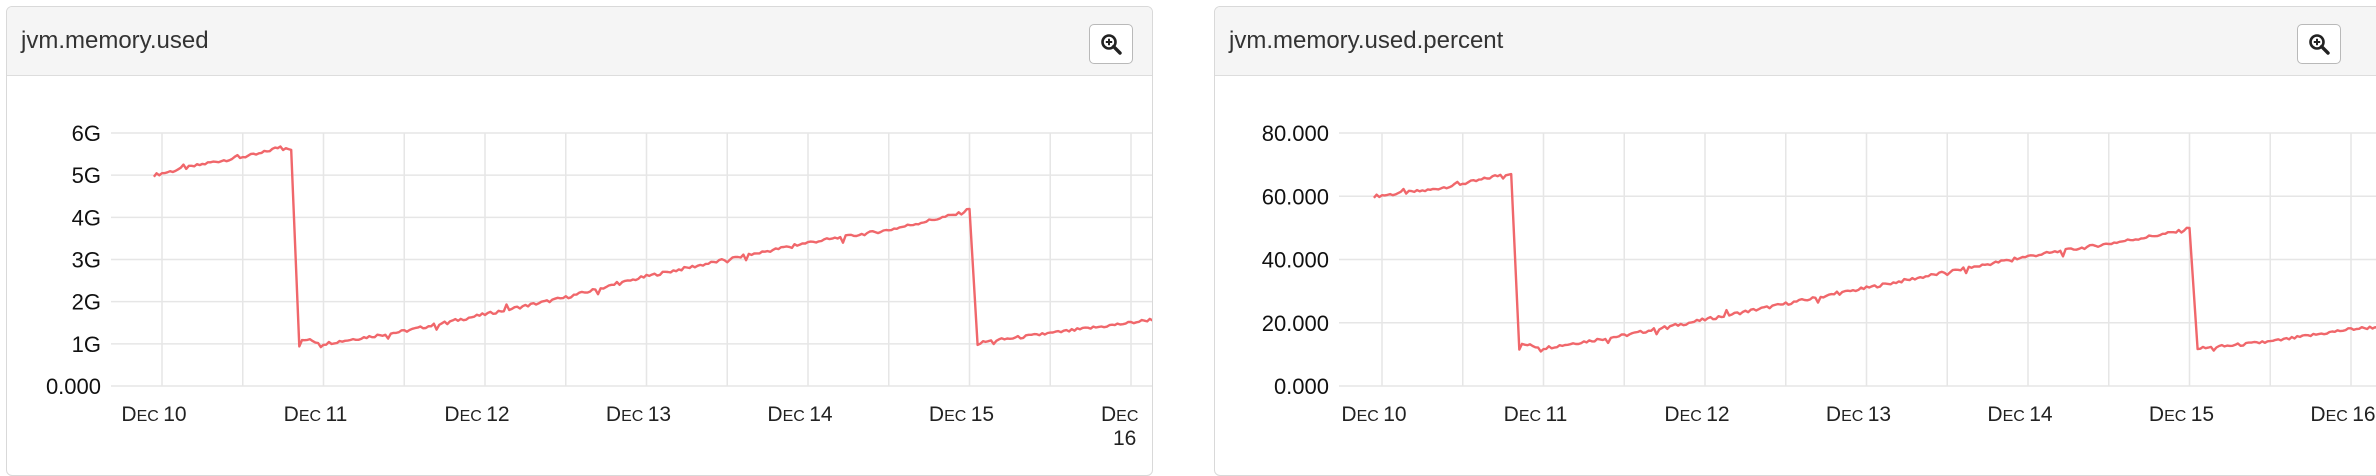  I want to click on y-tick-label: 2G, so click(86, 302).